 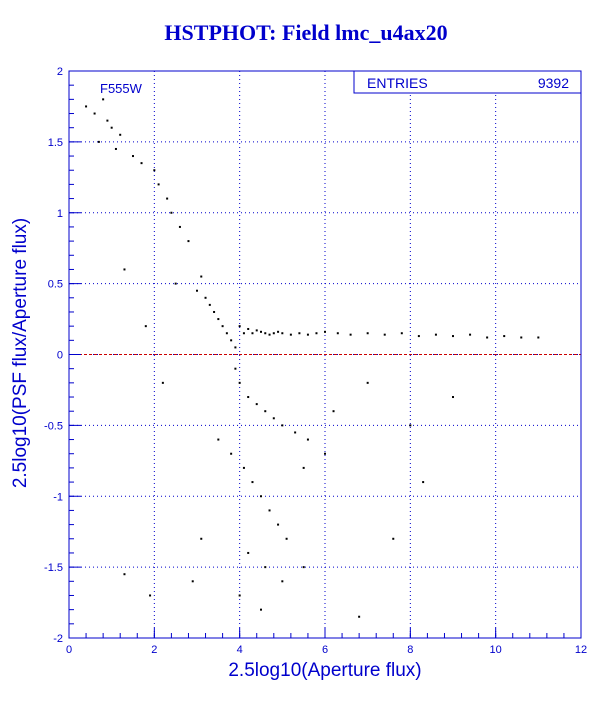 What do you see at coordinates (60, 72) in the screenshot?
I see `y-tick-label: 2` at bounding box center [60, 72].